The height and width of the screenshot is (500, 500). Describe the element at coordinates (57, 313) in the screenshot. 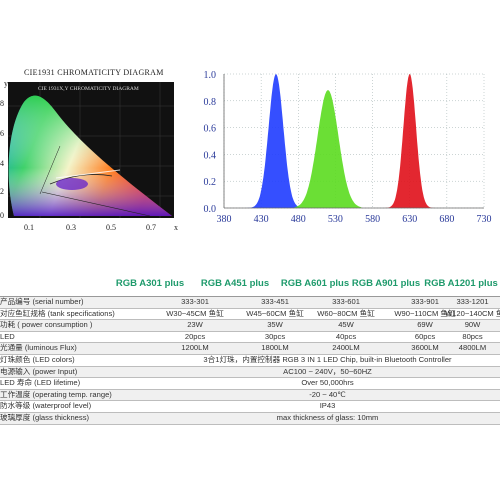

I see `row-label: 对应鱼缸规格 (tank specifications)` at that location.